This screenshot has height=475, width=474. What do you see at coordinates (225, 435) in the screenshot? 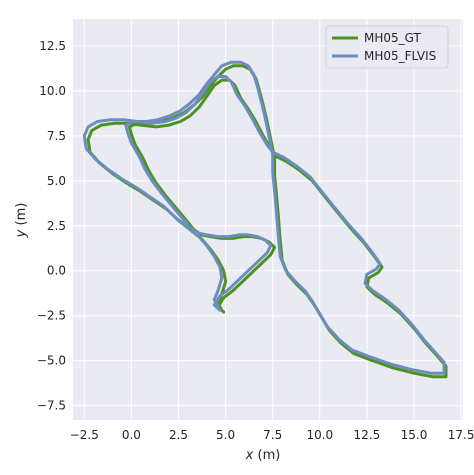
I see `x-tick-label: 5.0` at bounding box center [225, 435].